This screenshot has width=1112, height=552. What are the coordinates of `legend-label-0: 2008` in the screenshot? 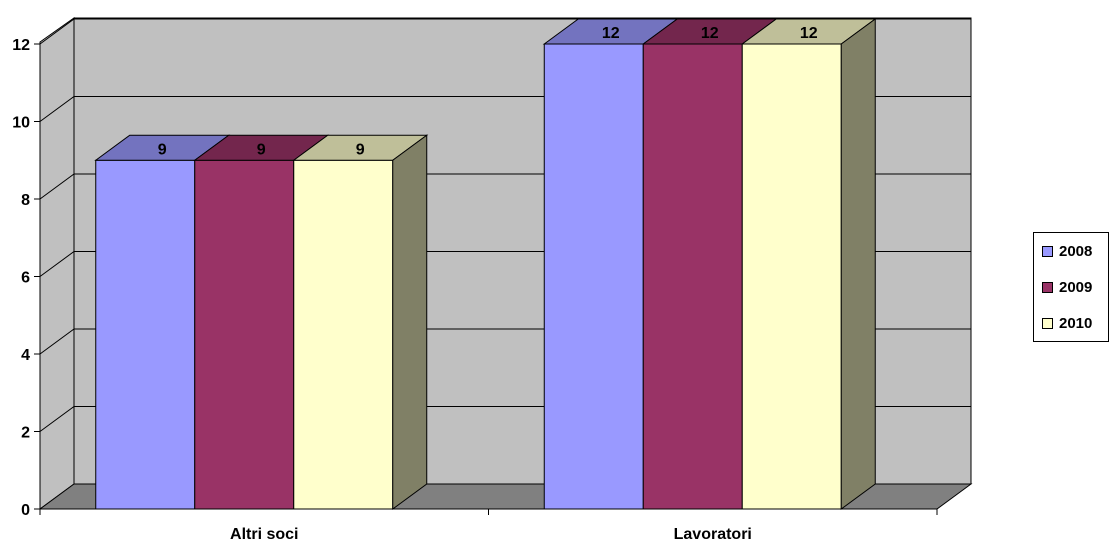 It's located at (1076, 251).